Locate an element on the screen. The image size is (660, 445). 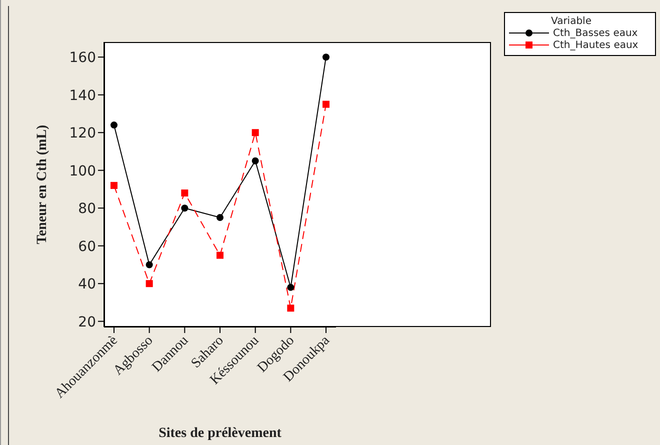
x-axis-title: Sites de prélèvement is located at coordinates (220, 433).